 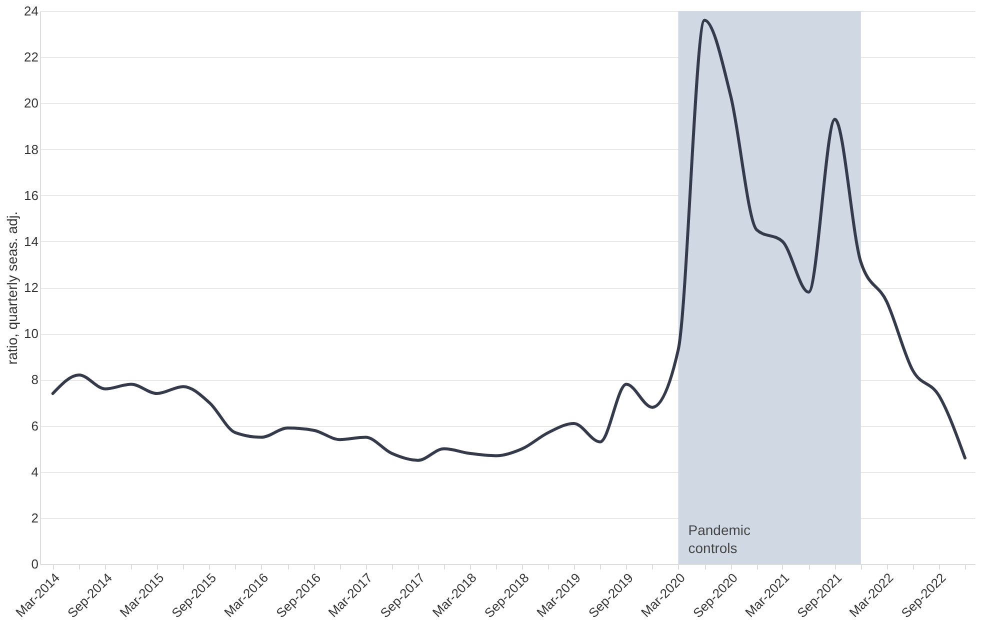 What do you see at coordinates (34, 518) in the screenshot?
I see `y-tick-label: 2` at bounding box center [34, 518].